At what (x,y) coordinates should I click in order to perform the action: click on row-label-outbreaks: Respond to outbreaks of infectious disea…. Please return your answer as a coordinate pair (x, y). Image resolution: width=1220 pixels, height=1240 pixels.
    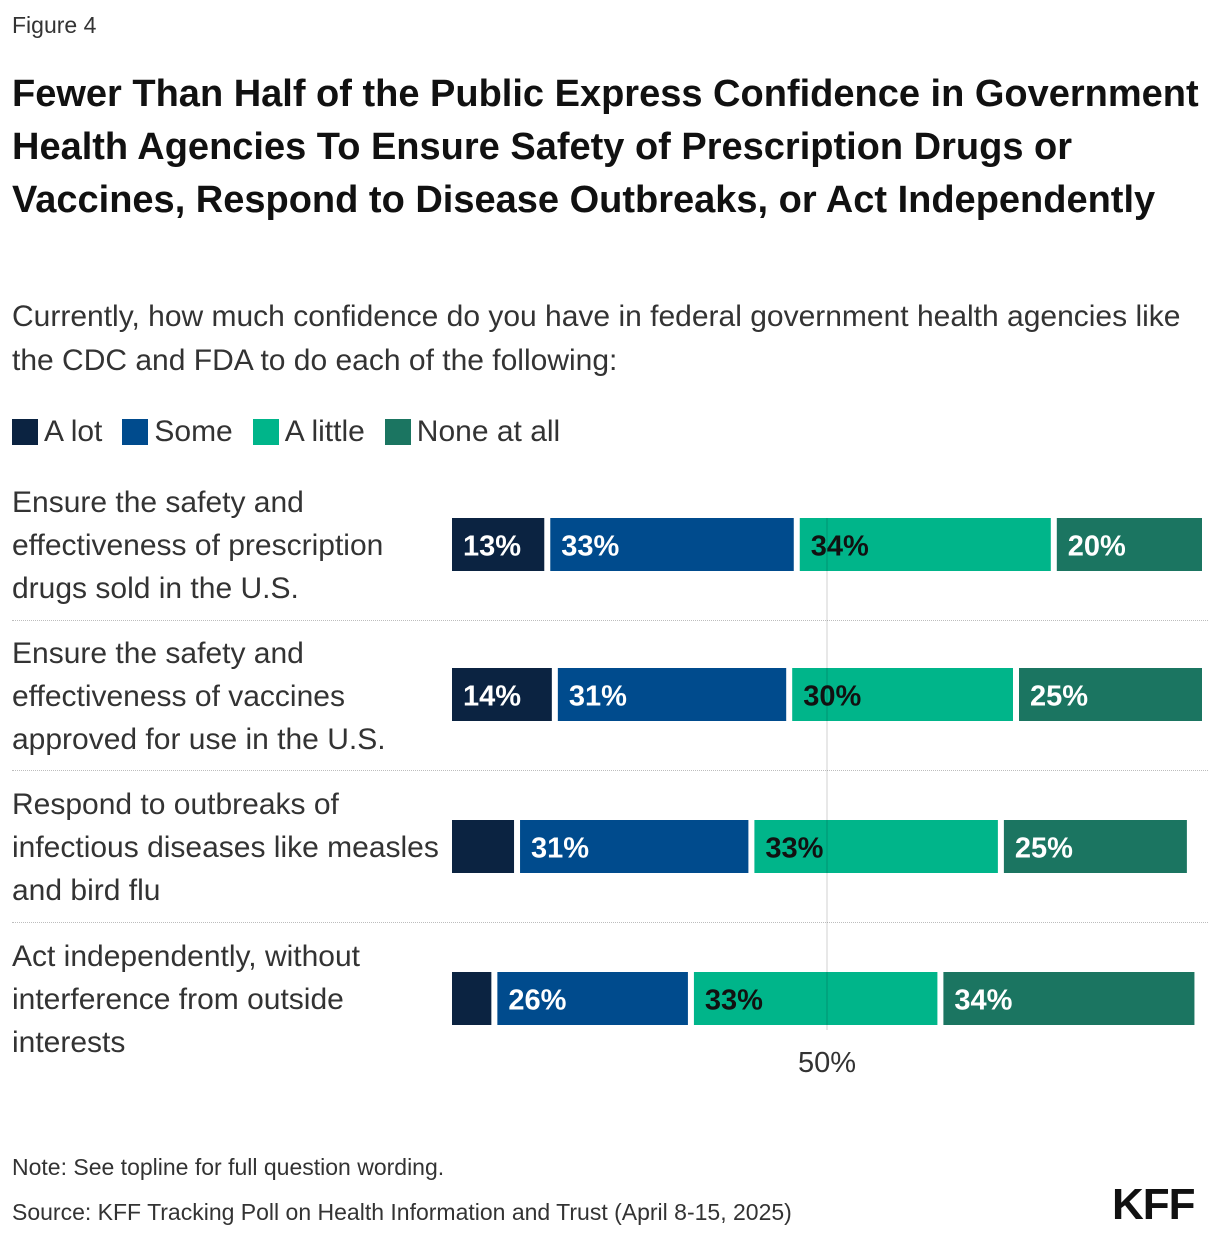
    Looking at the image, I should click on (225, 847).